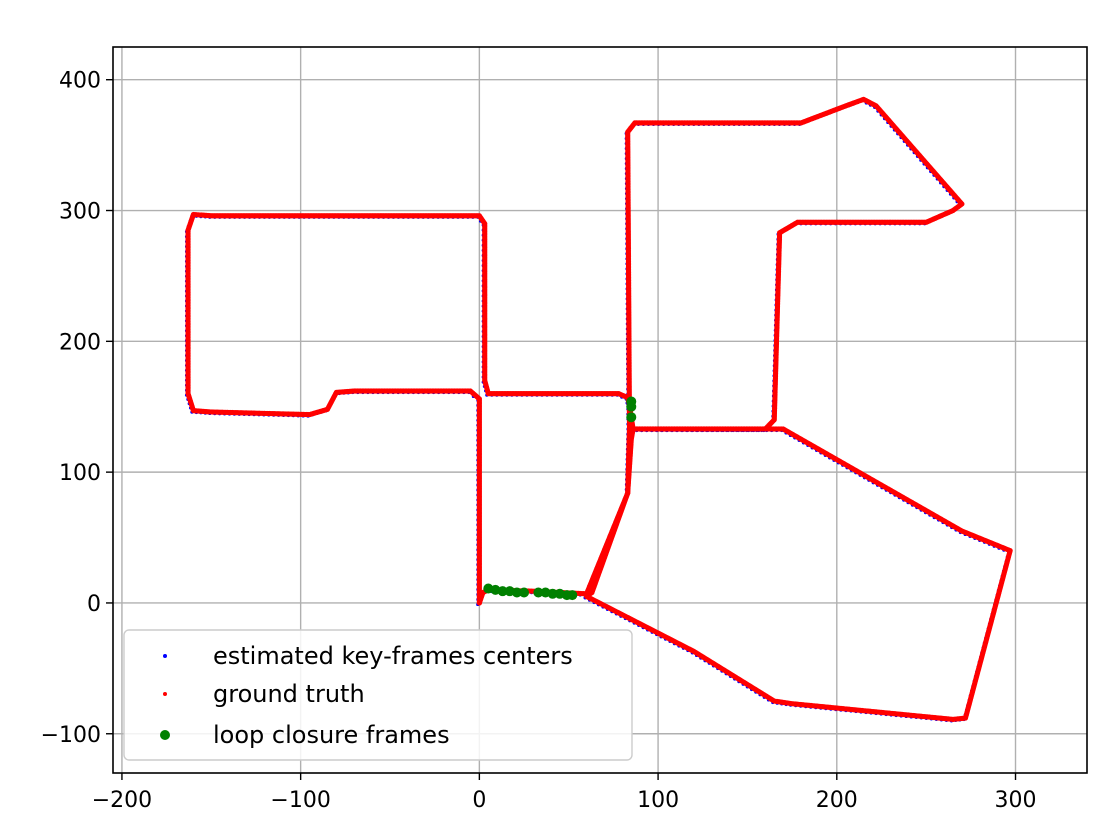 The width and height of the screenshot is (1103, 827). I want to click on y-tick-label: 300, so click(80, 212).